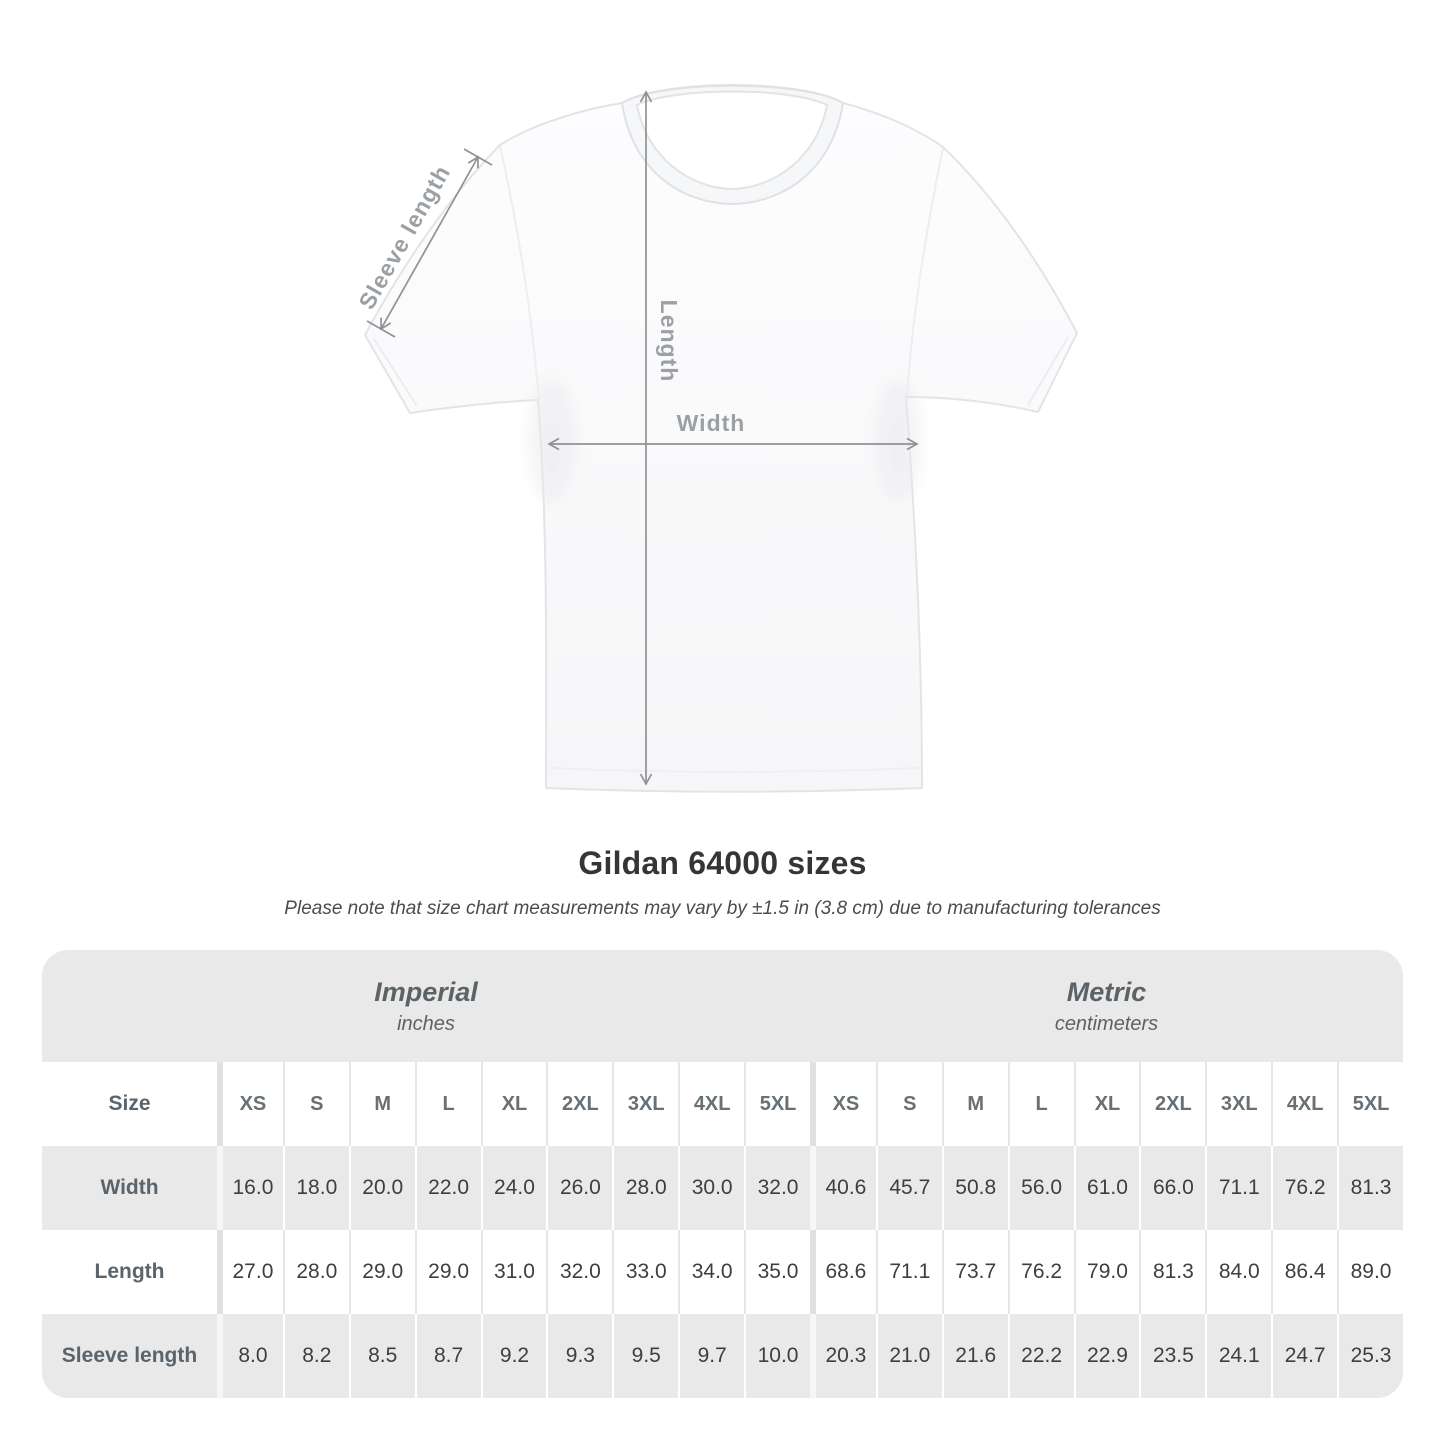  Describe the element at coordinates (381, 1188) in the screenshot. I see `imperial-value: 20.0` at that location.